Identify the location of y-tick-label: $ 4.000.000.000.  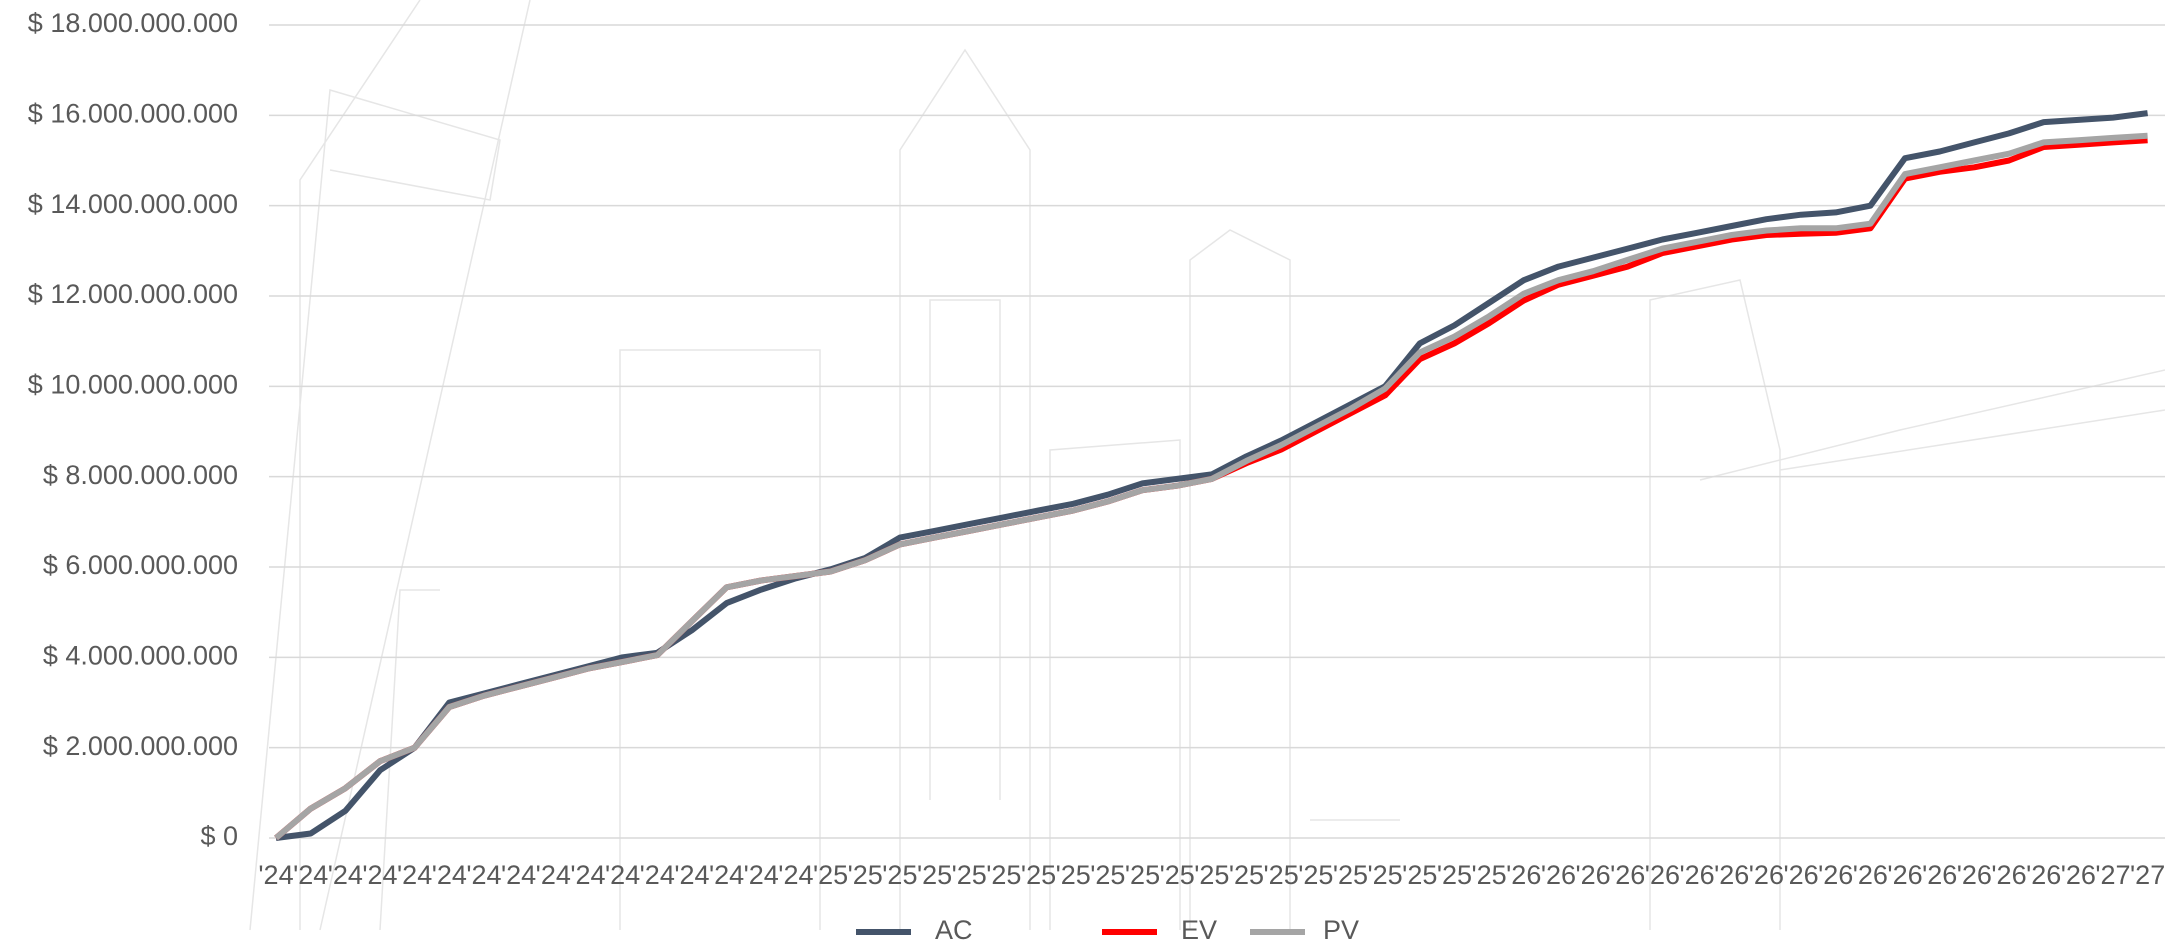
(140, 655).